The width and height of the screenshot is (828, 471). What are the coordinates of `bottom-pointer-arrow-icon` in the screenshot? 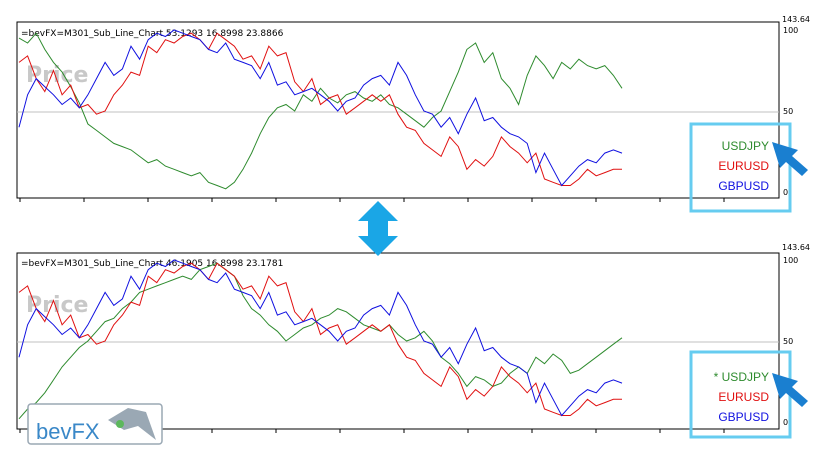 It's located at (790, 390).